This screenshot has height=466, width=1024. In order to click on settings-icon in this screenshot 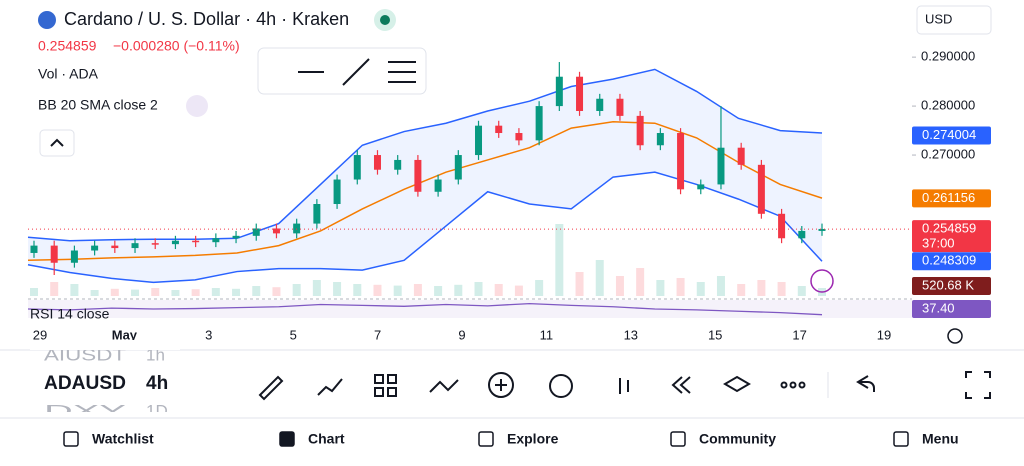, I will do `click(955, 336)`.